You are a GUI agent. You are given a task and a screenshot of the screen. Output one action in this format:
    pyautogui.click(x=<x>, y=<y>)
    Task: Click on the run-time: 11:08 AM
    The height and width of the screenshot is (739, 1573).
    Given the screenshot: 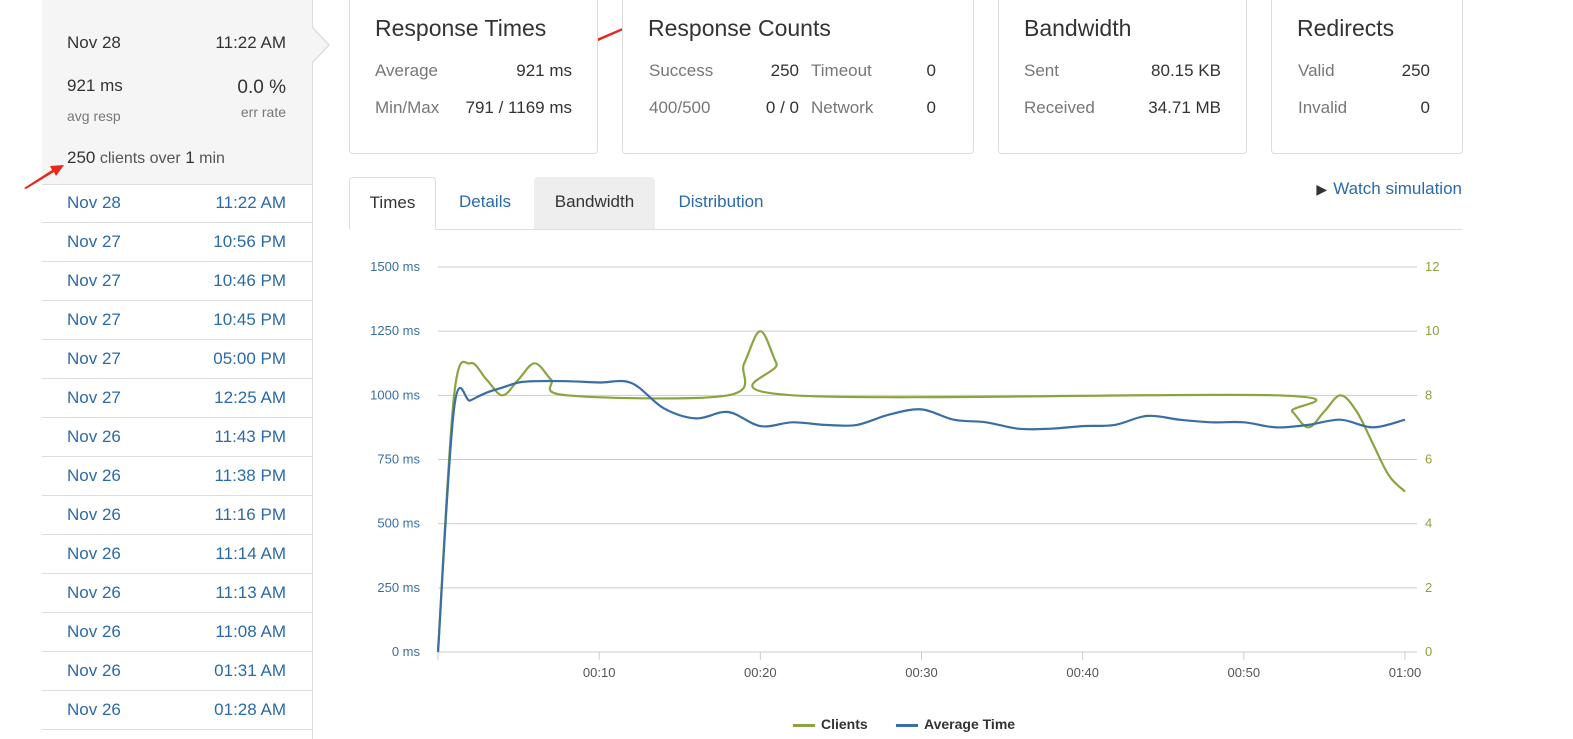 What is the action you would take?
    pyautogui.click(x=250, y=631)
    